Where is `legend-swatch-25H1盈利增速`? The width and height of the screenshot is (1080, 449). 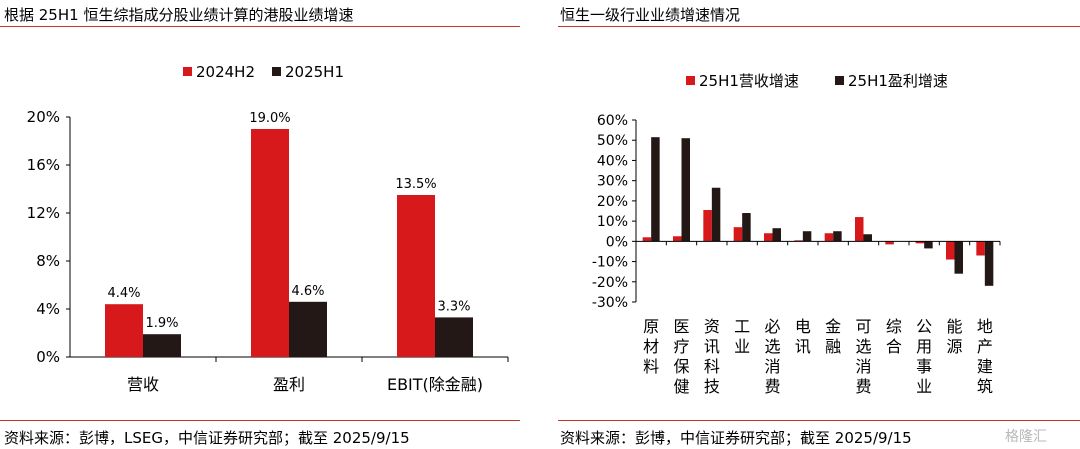 legend-swatch-25H1盈利增速 is located at coordinates (839, 80).